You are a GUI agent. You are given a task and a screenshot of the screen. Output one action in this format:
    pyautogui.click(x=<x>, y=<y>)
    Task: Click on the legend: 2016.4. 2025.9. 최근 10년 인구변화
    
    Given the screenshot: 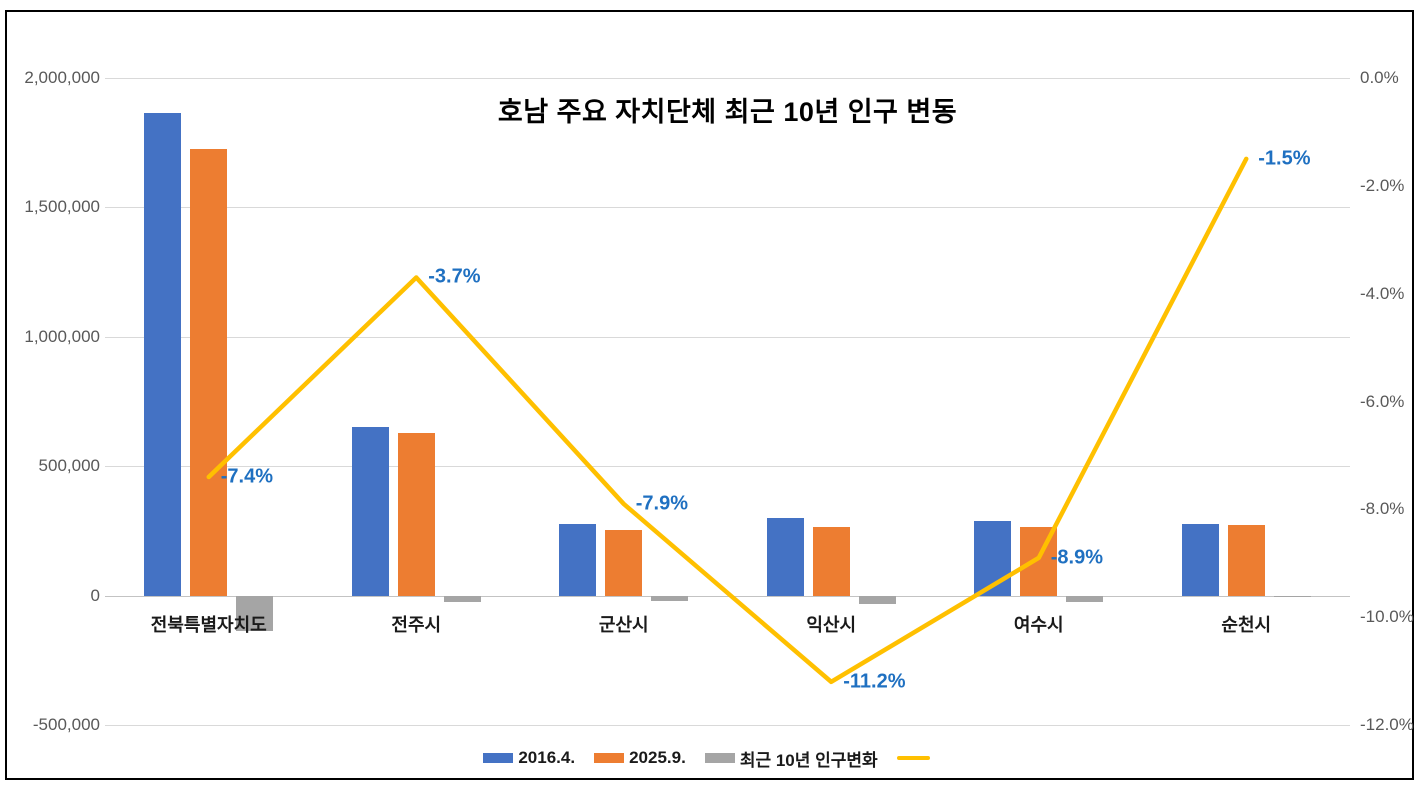 What is the action you would take?
    pyautogui.click(x=709, y=758)
    